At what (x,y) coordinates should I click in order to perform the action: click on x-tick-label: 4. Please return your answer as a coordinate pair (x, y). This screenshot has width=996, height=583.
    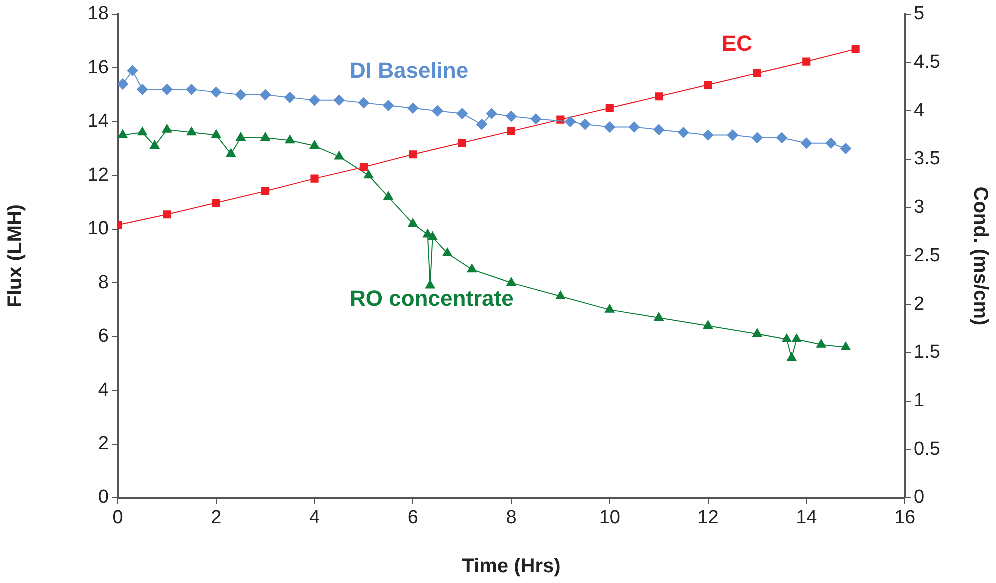
    Looking at the image, I should click on (314, 518).